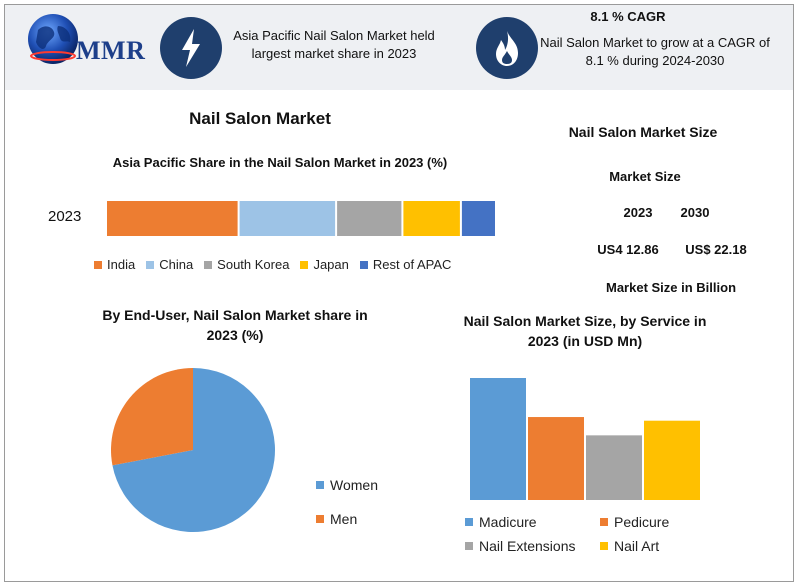 The width and height of the screenshot is (800, 588). I want to click on service-bar-pedicure, so click(556, 458).